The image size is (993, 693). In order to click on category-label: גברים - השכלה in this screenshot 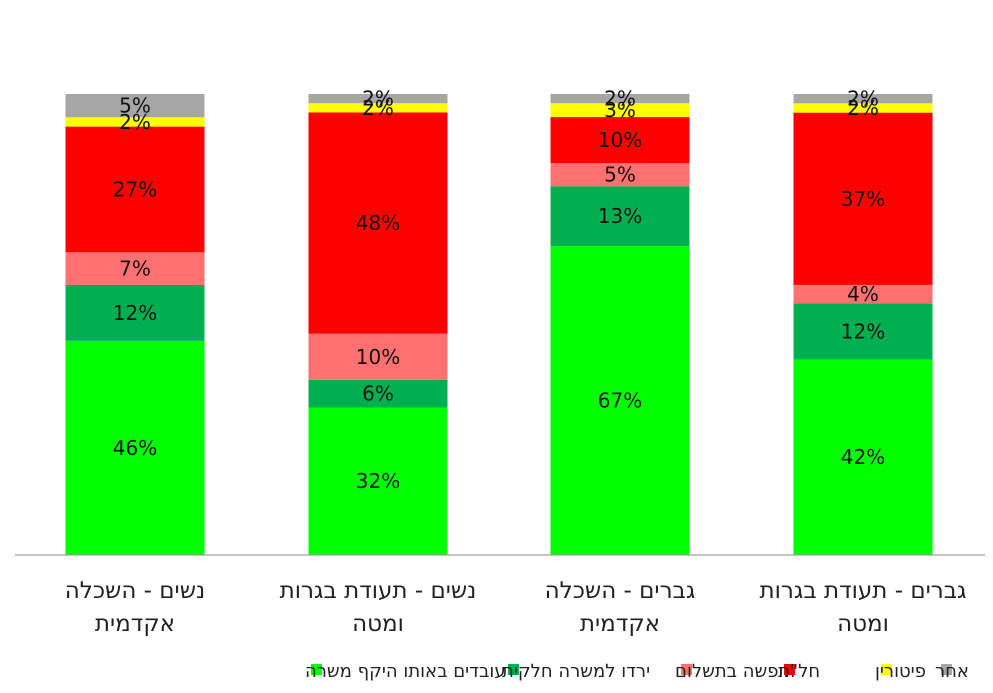, I will do `click(620, 591)`.